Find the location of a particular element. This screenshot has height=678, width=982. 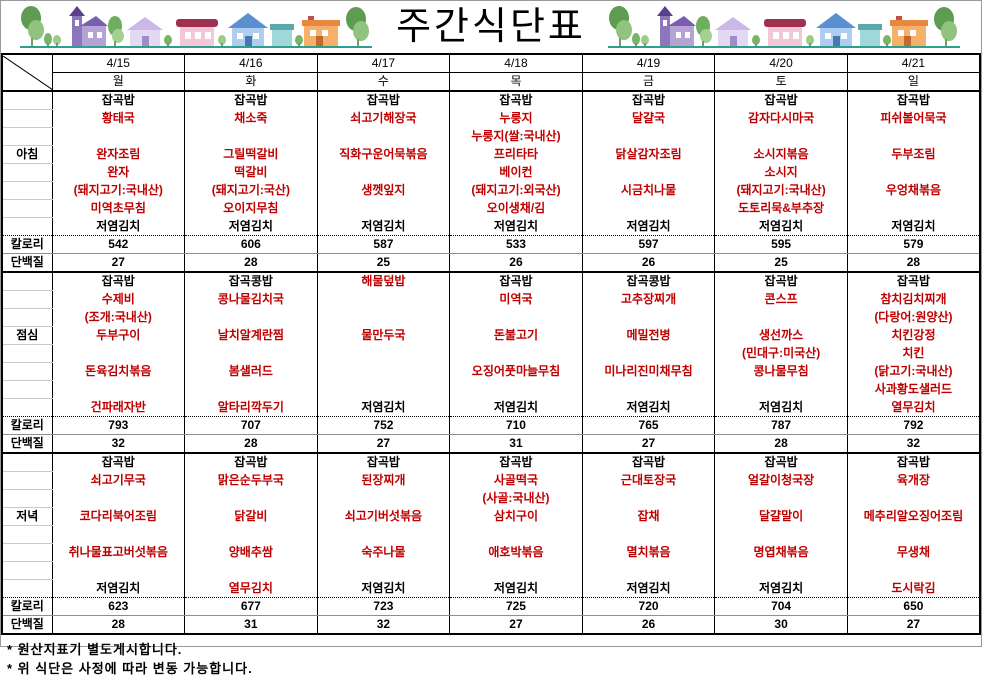

protein-value: 31 is located at coordinates (516, 444).